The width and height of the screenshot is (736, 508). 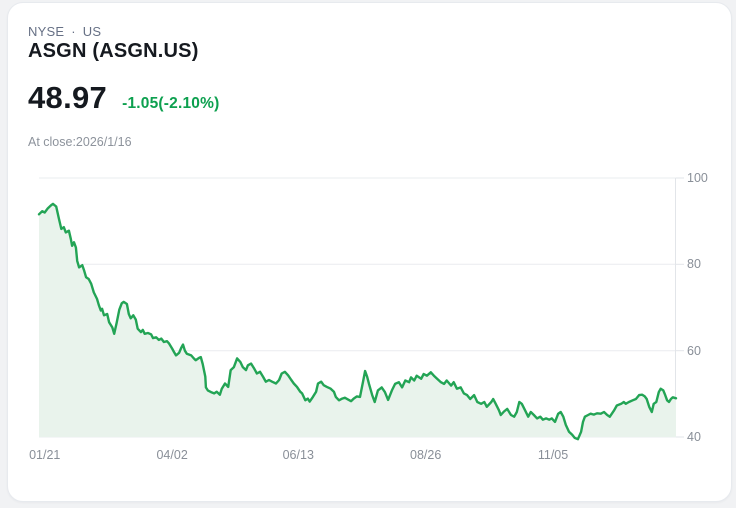 I want to click on x-axis-label: 01/21, so click(x=45, y=455).